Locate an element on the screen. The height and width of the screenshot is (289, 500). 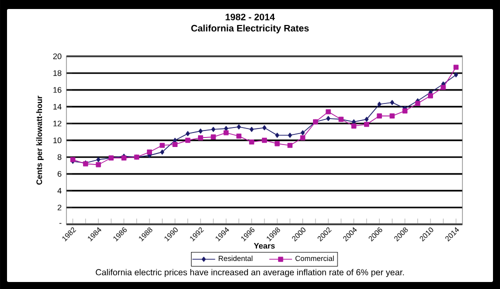
chart-subtitle: California Electricity Rates is located at coordinates (250, 29).